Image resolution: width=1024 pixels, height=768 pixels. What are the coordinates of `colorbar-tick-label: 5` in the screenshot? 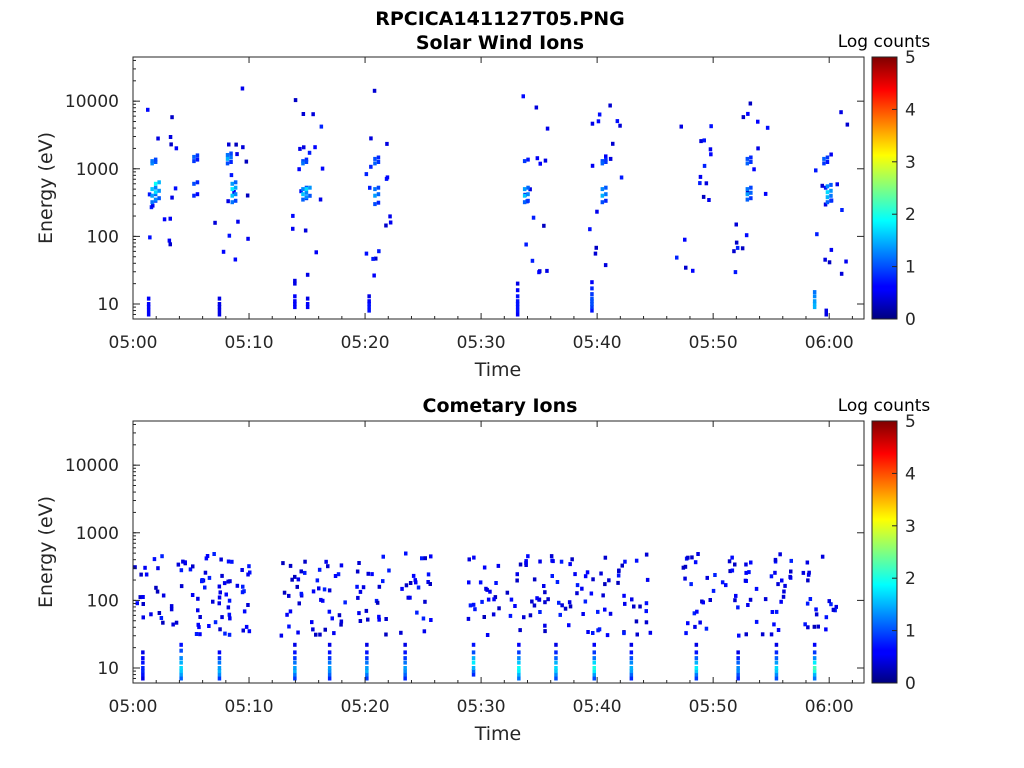 It's located at (910, 58).